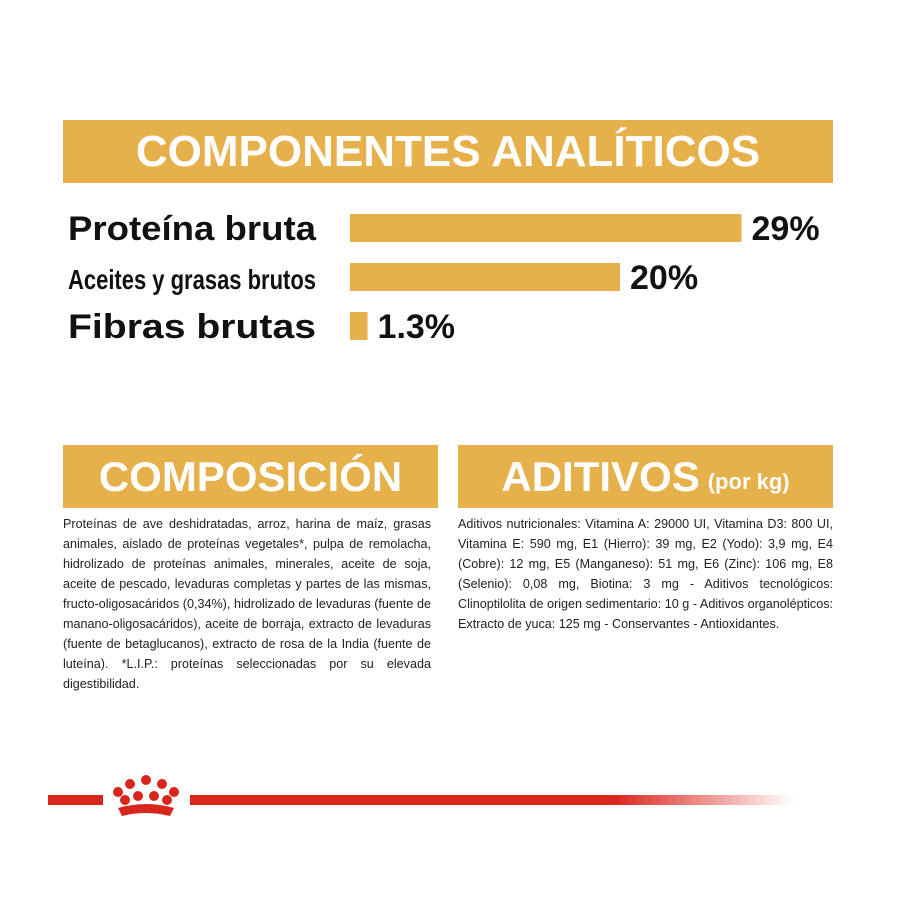 This screenshot has width=900, height=900. I want to click on additives-subtitle: (por kg), so click(748, 481).